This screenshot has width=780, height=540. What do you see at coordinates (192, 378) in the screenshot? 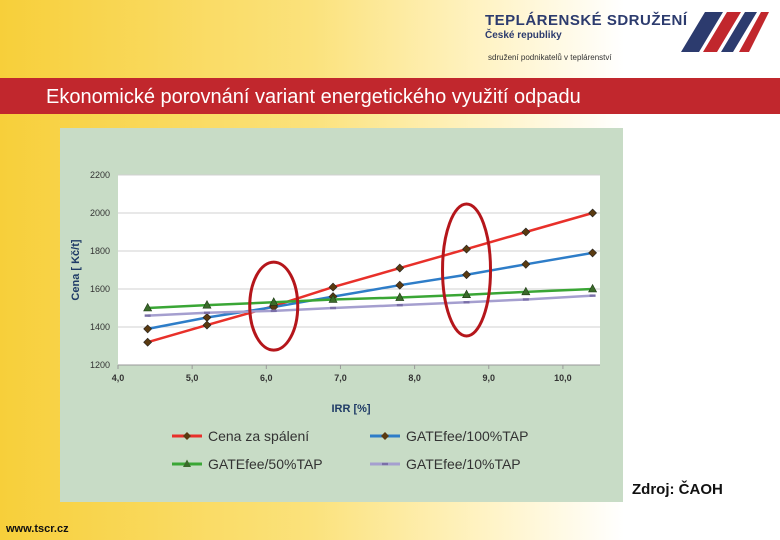
I see `x-tick-label: 5,0` at bounding box center [192, 378].